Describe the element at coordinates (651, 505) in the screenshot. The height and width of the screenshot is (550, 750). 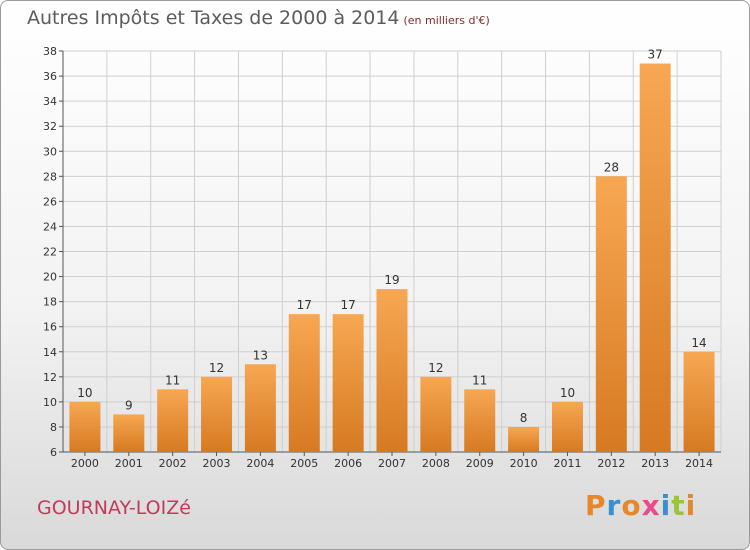
I see `logo-letter: x` at that location.